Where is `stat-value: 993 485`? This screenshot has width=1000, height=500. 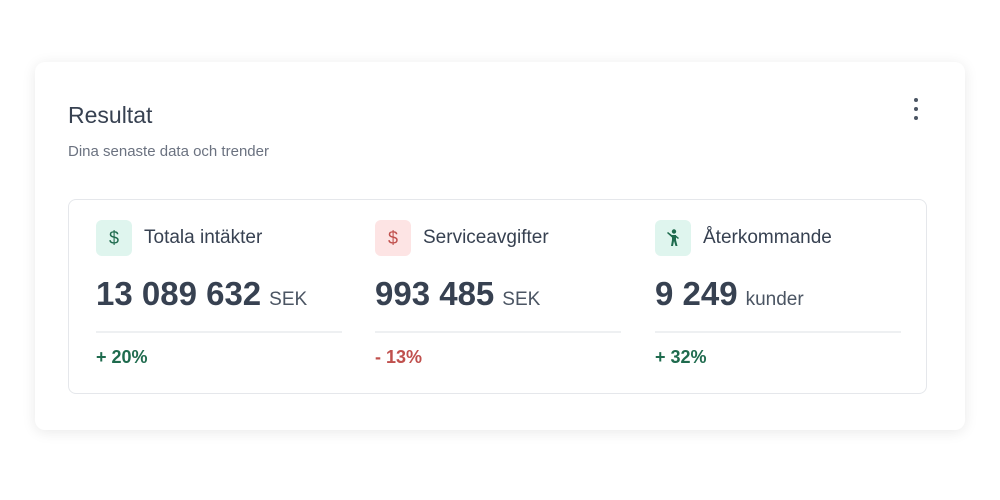
stat-value: 993 485 is located at coordinates (435, 293).